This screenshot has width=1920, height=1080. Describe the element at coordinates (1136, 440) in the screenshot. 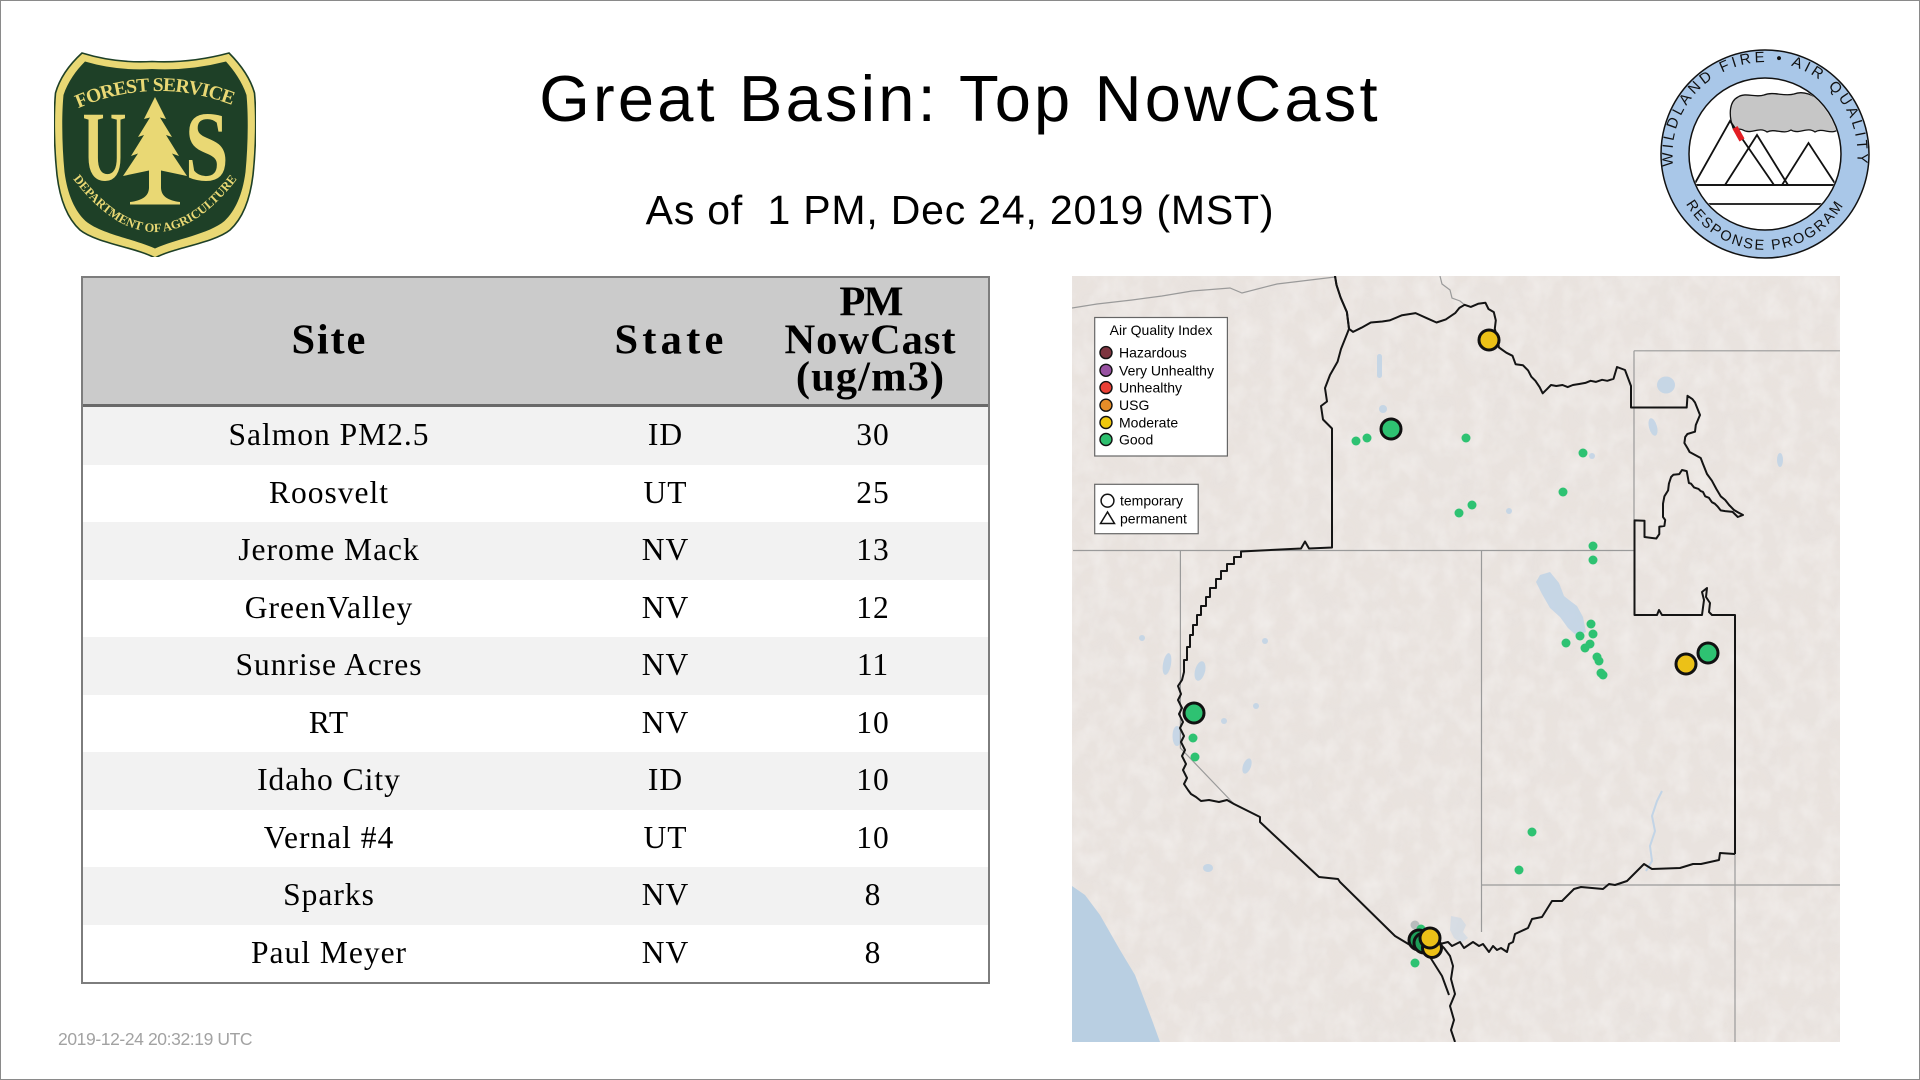

I see `svg-text: Good` at that location.